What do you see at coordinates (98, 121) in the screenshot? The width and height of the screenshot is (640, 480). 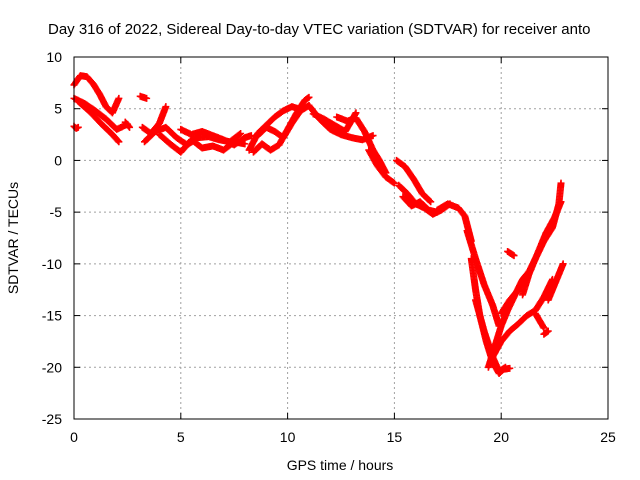 I see `series-arc-c` at bounding box center [98, 121].